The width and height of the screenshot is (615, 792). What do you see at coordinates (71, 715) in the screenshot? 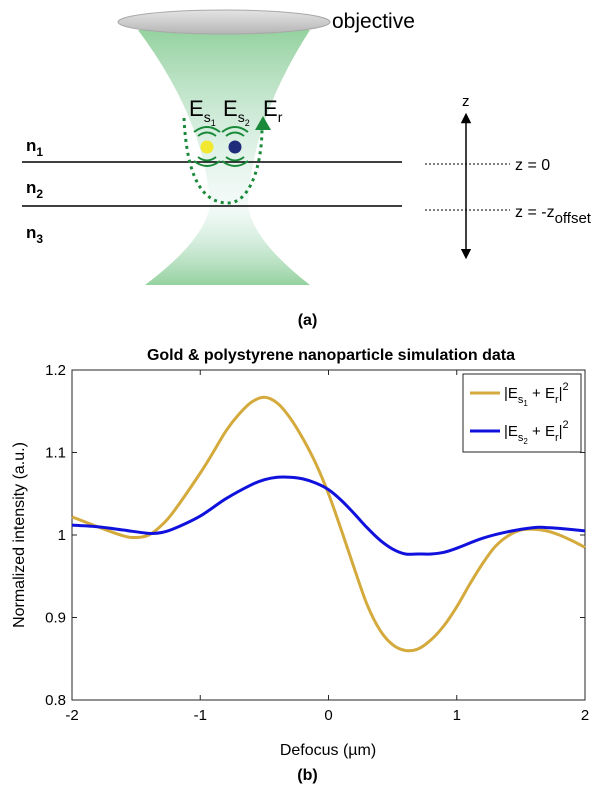
I see `x-tick-label: -2` at bounding box center [71, 715].